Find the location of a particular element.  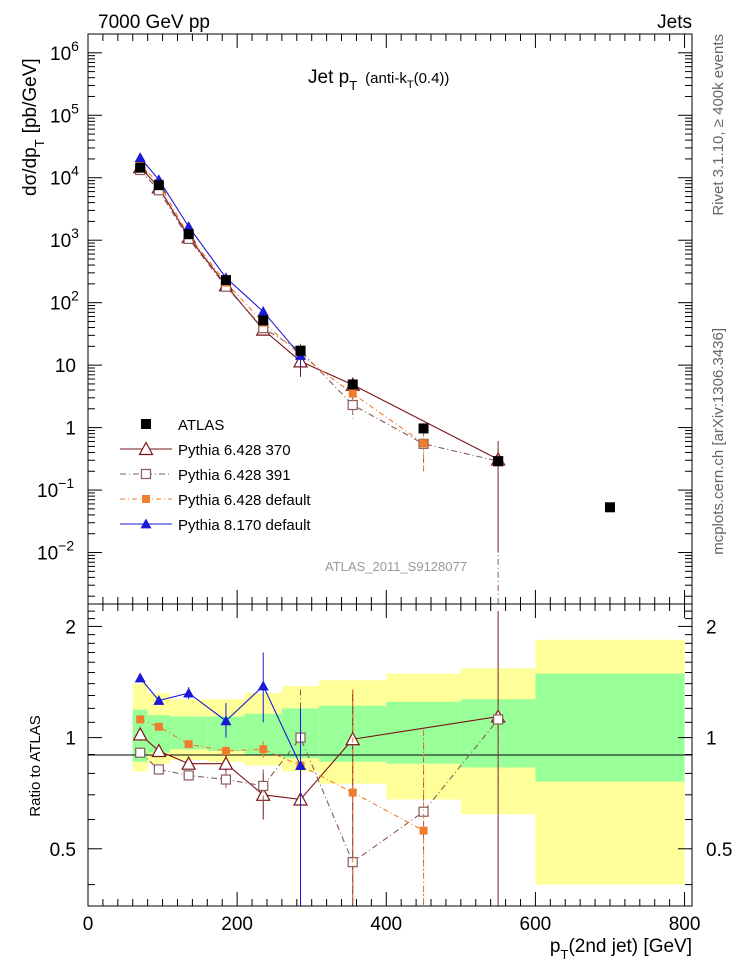

y-tick-exp: 4 is located at coordinates (75, 171).